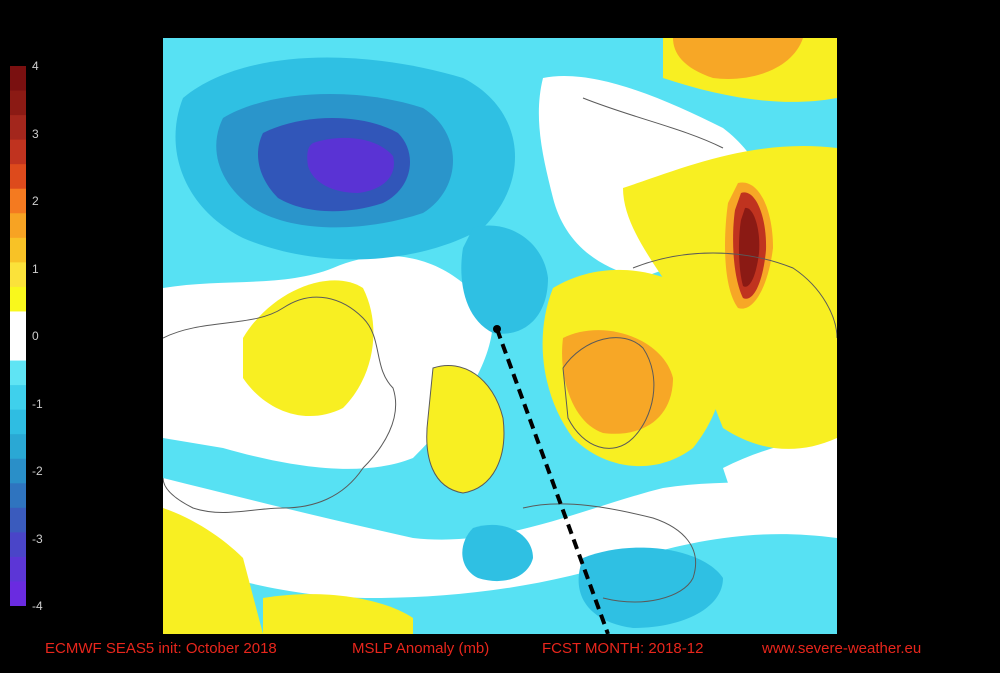  What do you see at coordinates (37, 403) in the screenshot?
I see `colorbar-tick-label: -1` at bounding box center [37, 403].